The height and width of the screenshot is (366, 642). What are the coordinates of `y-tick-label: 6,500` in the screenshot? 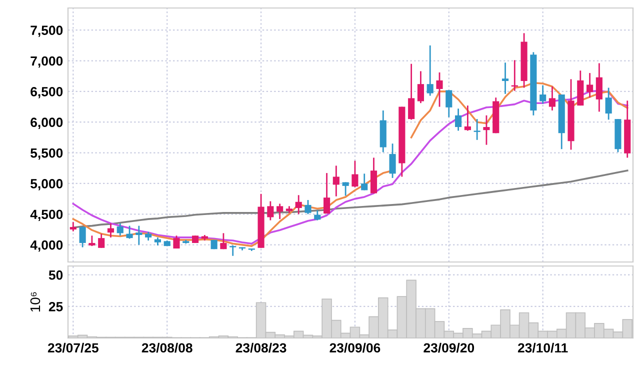 It's located at (46, 92).